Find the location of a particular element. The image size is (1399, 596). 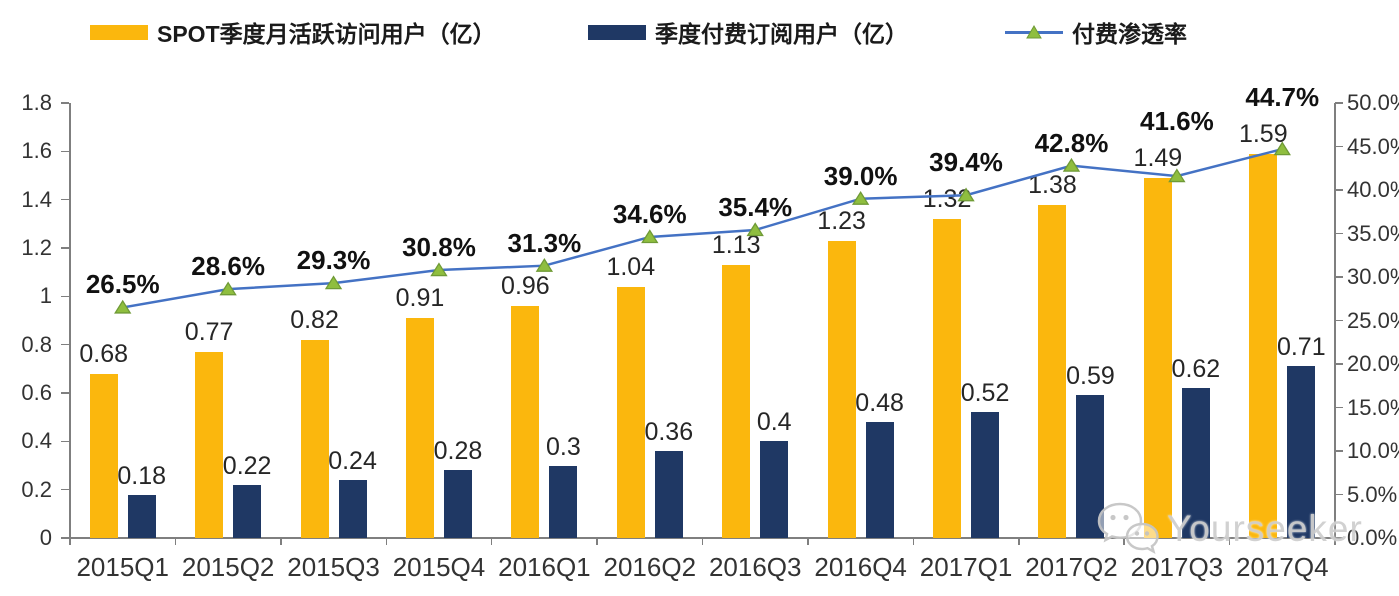

left-axis-tick-label: 1.2 is located at coordinates (36, 247).